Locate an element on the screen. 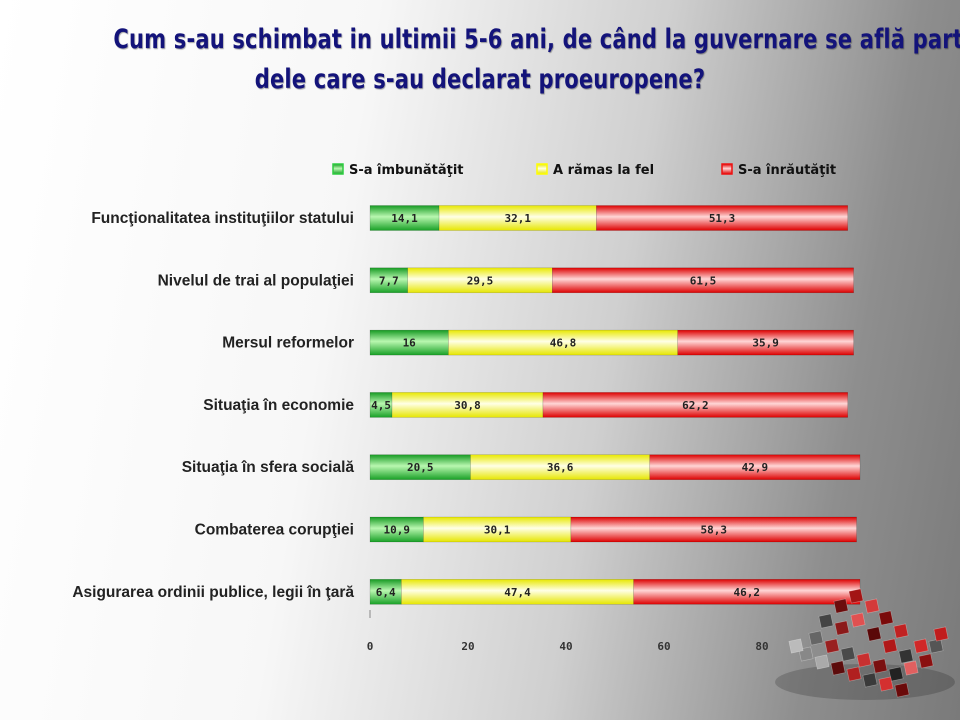 This screenshot has width=960, height=720. data-label: 47,4 is located at coordinates (517, 592).